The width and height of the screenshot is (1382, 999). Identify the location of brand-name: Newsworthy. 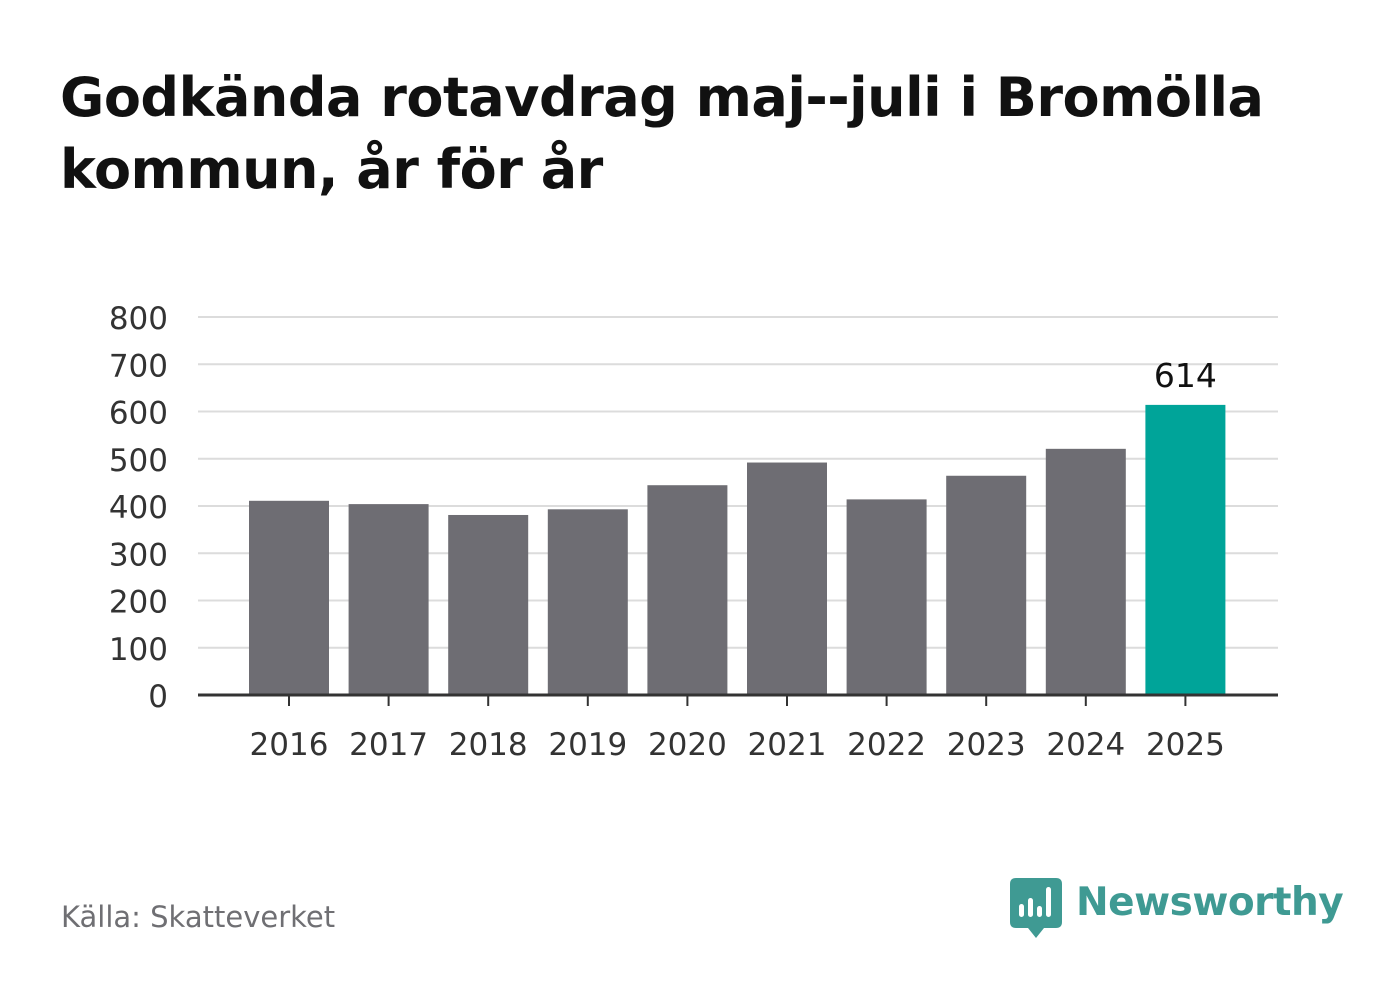
(1210, 902).